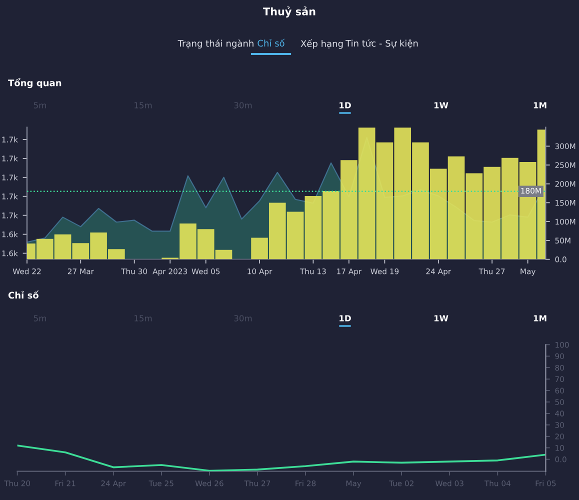 The height and width of the screenshot is (500, 579). Describe the element at coordinates (216, 44) in the screenshot. I see `text: Trạng thái ngành` at that location.